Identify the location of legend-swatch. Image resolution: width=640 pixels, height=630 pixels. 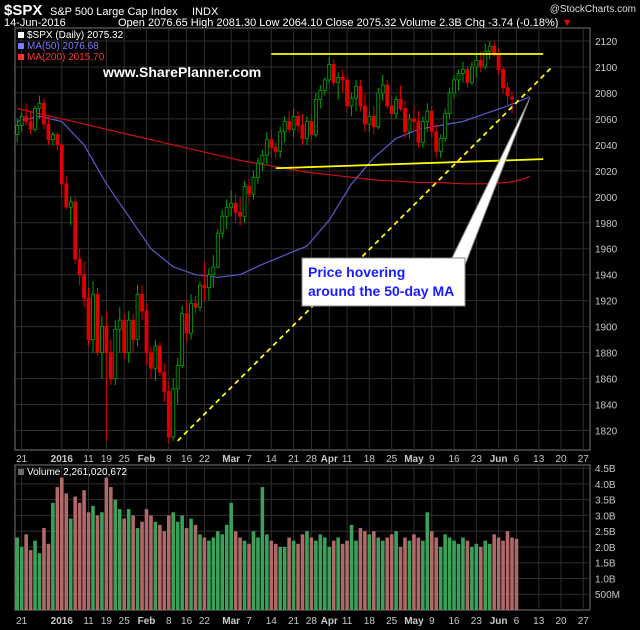
(21, 46).